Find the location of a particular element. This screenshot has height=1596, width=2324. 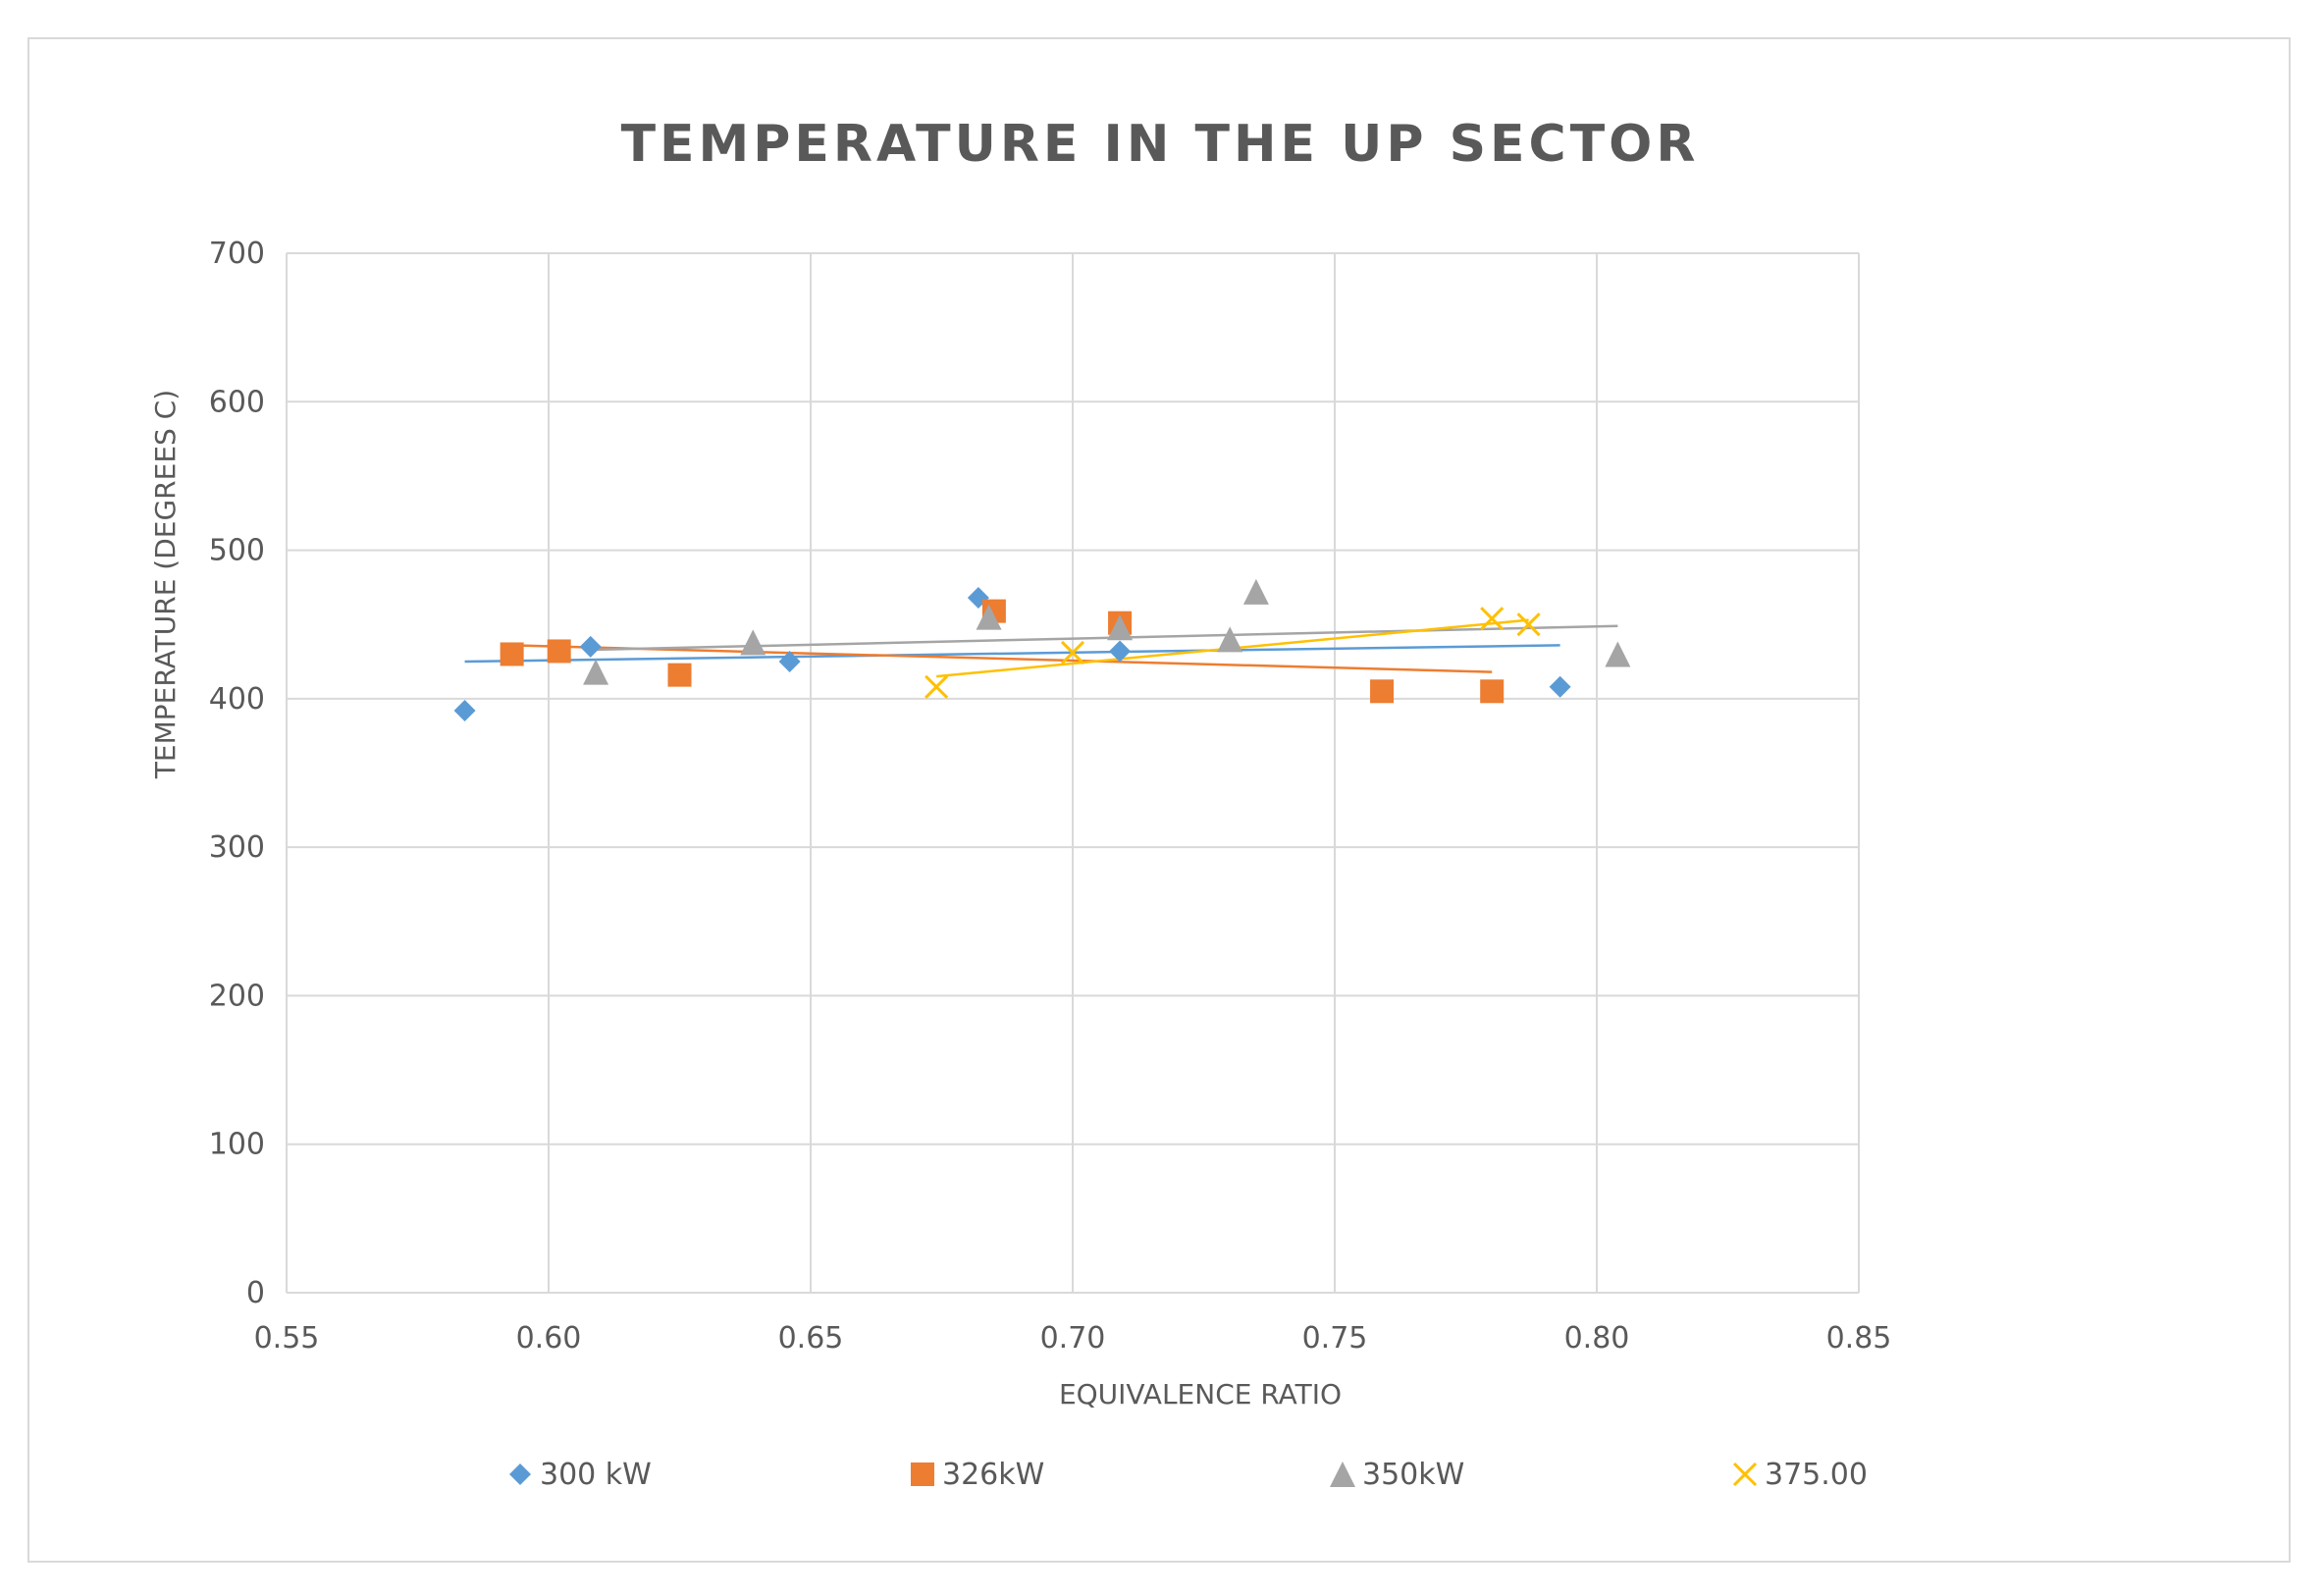

x-tick-label: 0.60 is located at coordinates (549, 1338).